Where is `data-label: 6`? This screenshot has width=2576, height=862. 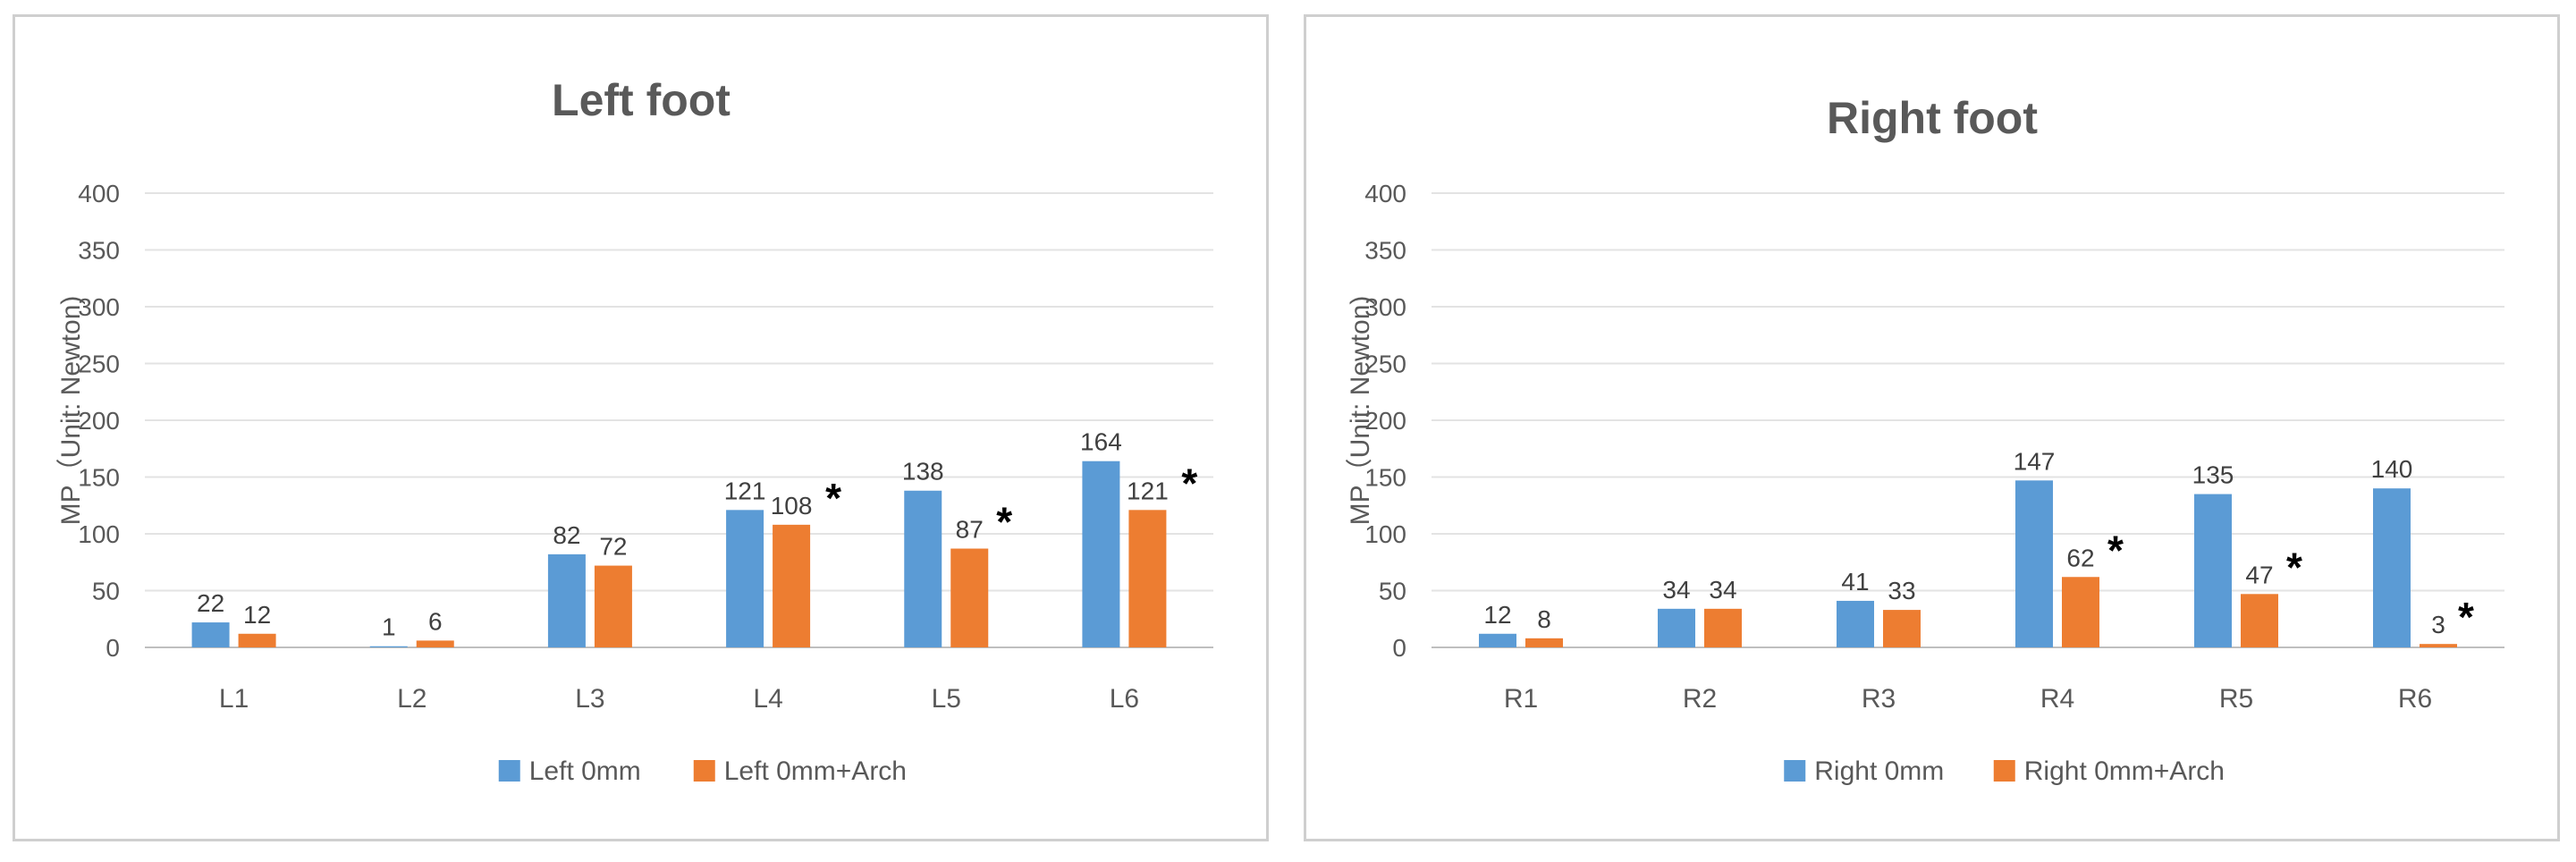 data-label: 6 is located at coordinates (435, 621).